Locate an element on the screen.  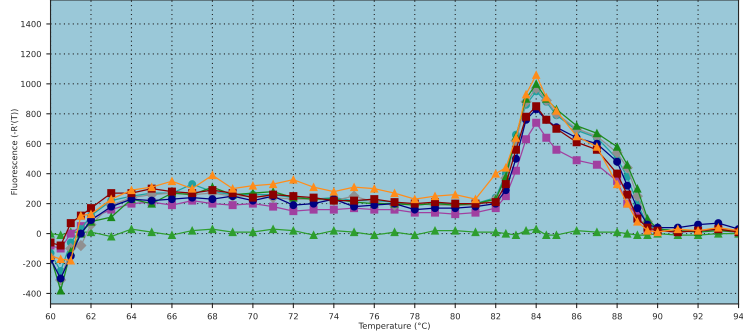
x-tick-label: 90 is located at coordinates (657, 316).